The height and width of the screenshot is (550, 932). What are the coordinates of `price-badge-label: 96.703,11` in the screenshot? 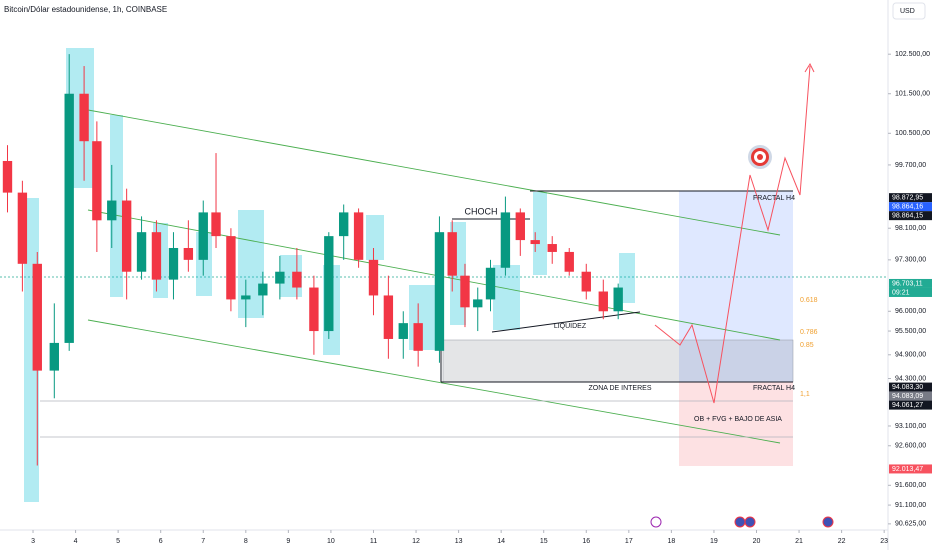 It's located at (907, 283).